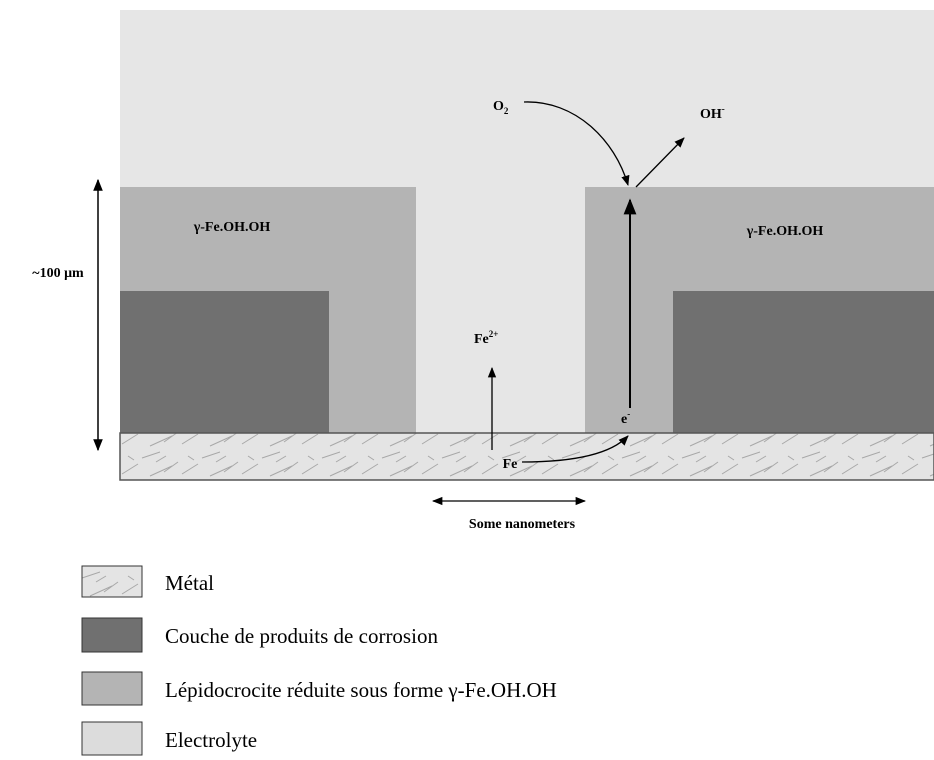 The width and height of the screenshot is (934, 760). What do you see at coordinates (625, 418) in the screenshot?
I see `electron-label: e-` at bounding box center [625, 418].